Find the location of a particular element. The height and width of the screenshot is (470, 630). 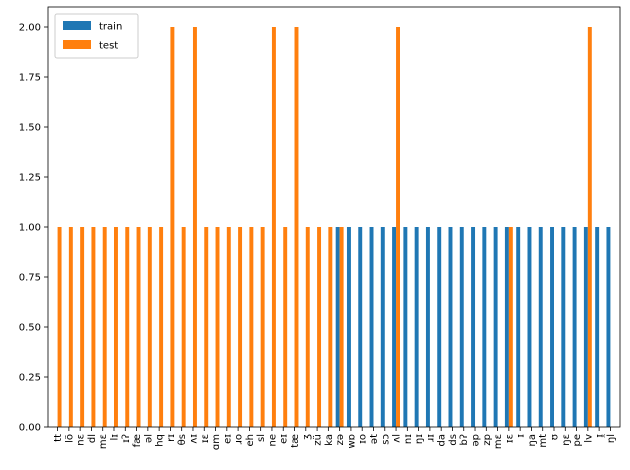

y-axis: 0.00 0.25 0.50 0.75 1.00 1.25 1.50 1.75 2.00 is located at coordinates (33, 228).